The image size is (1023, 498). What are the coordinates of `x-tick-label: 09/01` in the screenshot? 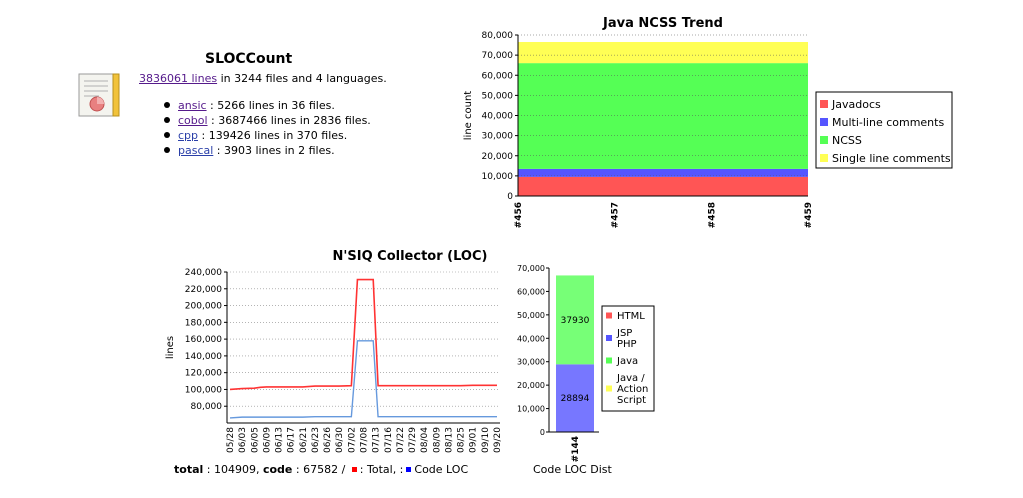 It's located at (474, 440).